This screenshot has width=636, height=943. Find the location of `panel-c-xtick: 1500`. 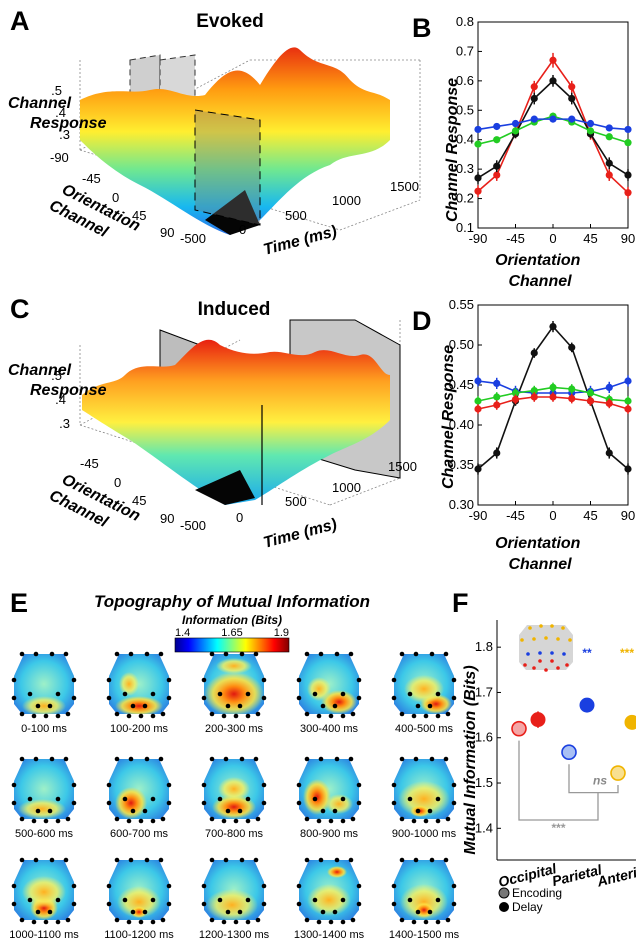

panel-c-xtick: 1500 is located at coordinates (402, 466).